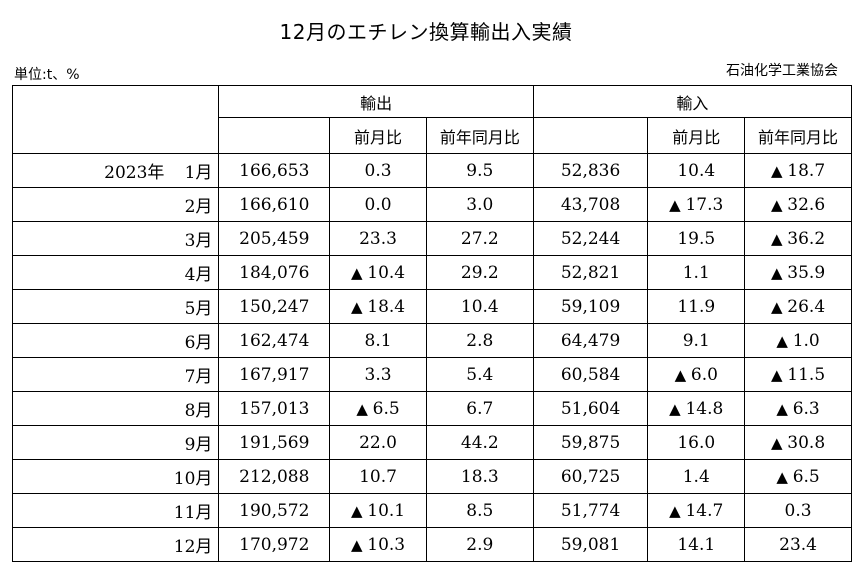  What do you see at coordinates (480, 374) in the screenshot?
I see `export-yoy-value: 5.4` at bounding box center [480, 374].